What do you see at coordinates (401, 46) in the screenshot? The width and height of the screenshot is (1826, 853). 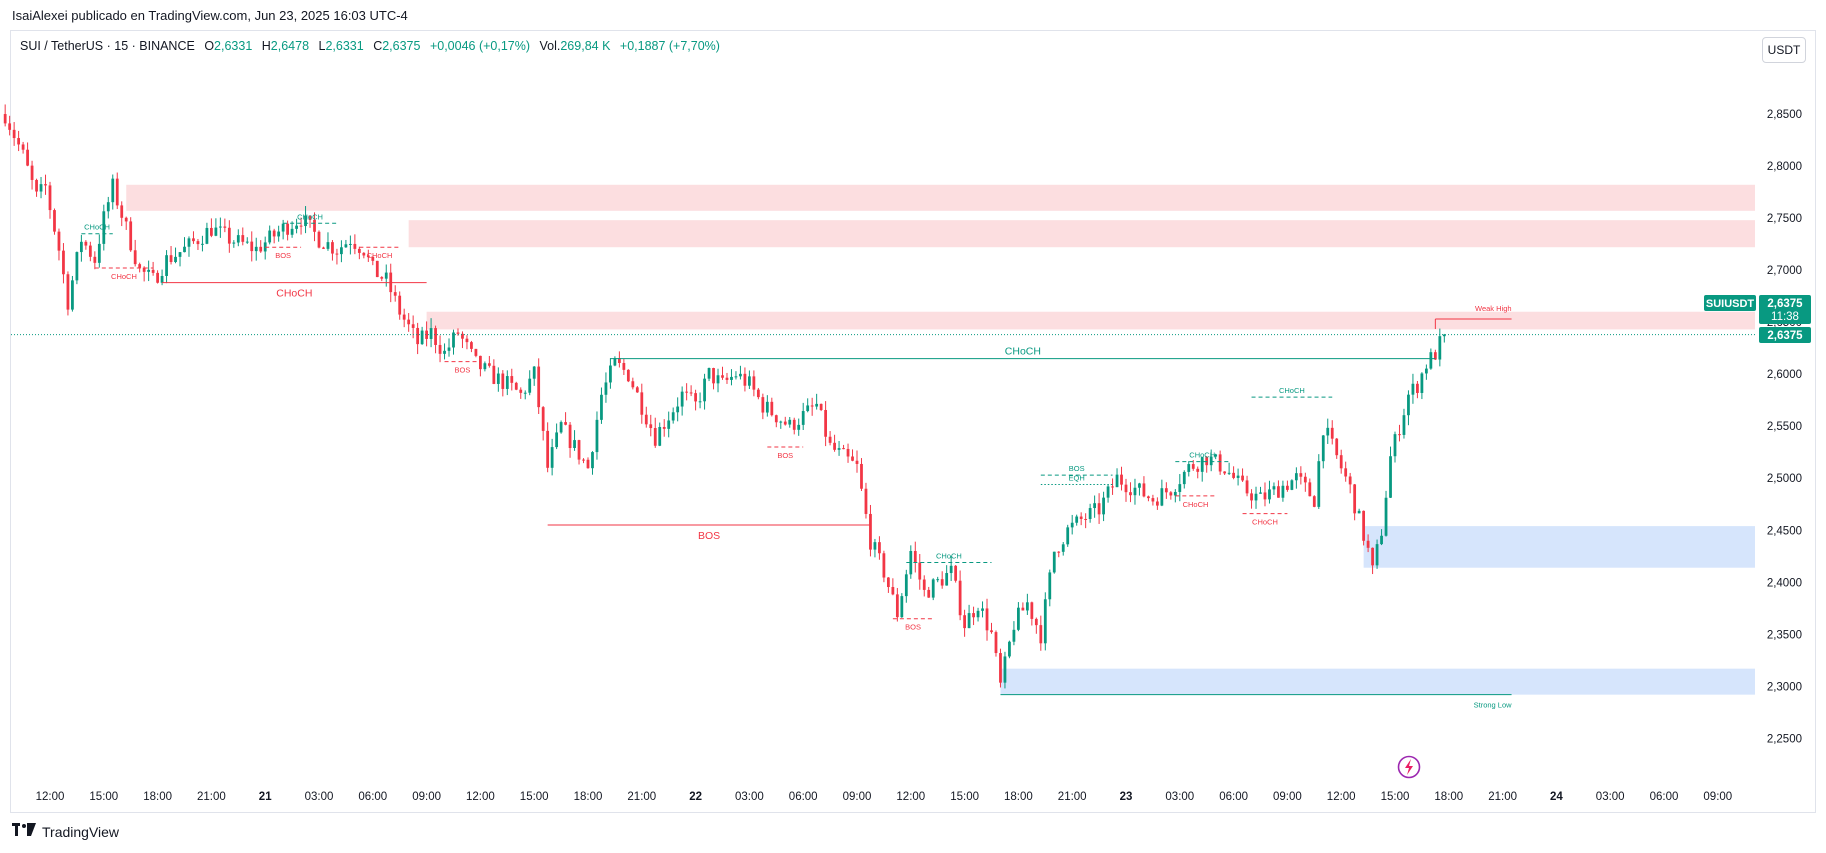 I see `legend-close-value: 2,6375` at bounding box center [401, 46].